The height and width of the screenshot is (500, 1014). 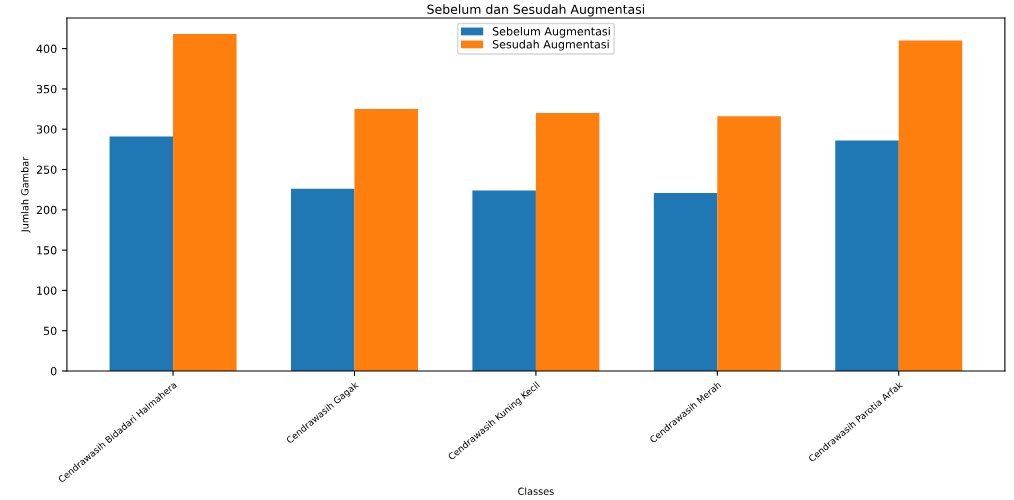 What do you see at coordinates (551, 32) in the screenshot?
I see `legend-label: Sebelum Augmentasi` at bounding box center [551, 32].